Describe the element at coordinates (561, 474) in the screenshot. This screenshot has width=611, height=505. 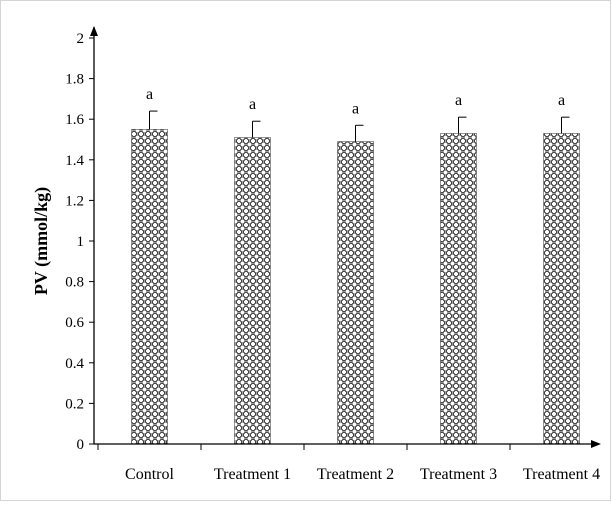
I see `category-label: Treatment 4` at that location.